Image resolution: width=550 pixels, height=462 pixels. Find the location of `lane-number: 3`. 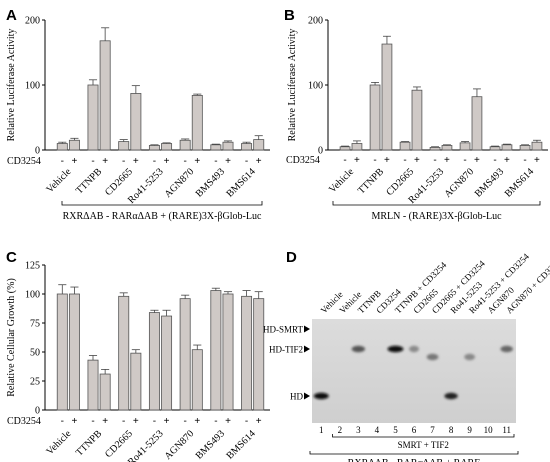

lane-number: 3 is located at coordinates (358, 430).